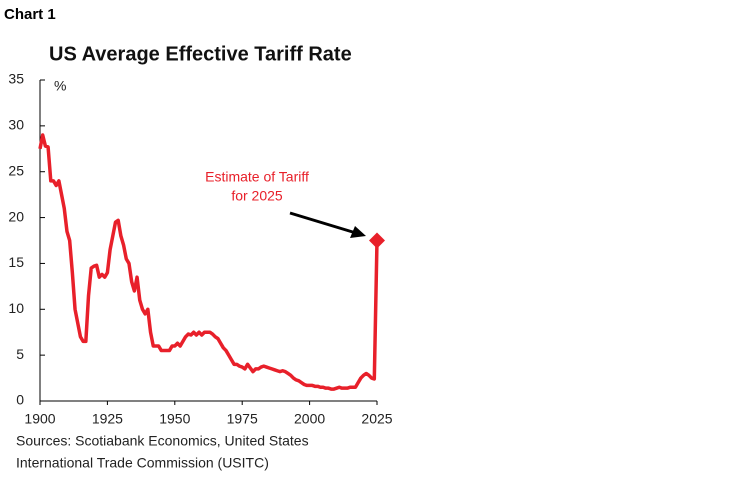 Image resolution: width=748 pixels, height=483 pixels. What do you see at coordinates (358, 232) in the screenshot?
I see `arrow-head` at bounding box center [358, 232].